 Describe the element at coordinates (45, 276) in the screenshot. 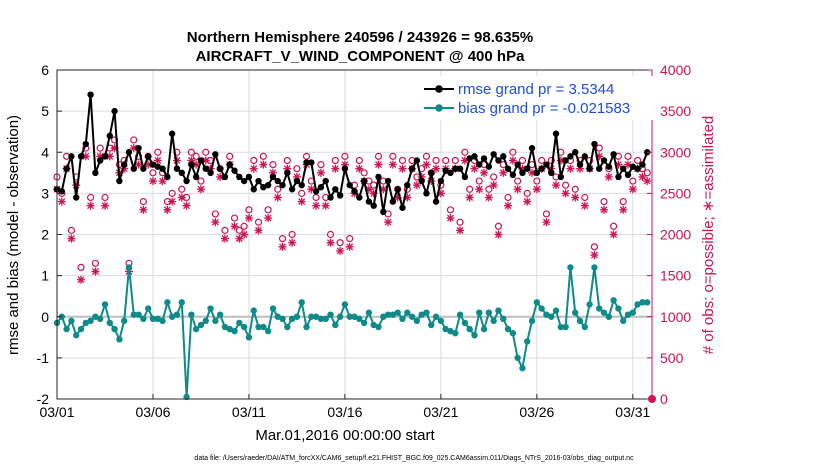

I see `y-left-tick-label: 1` at that location.